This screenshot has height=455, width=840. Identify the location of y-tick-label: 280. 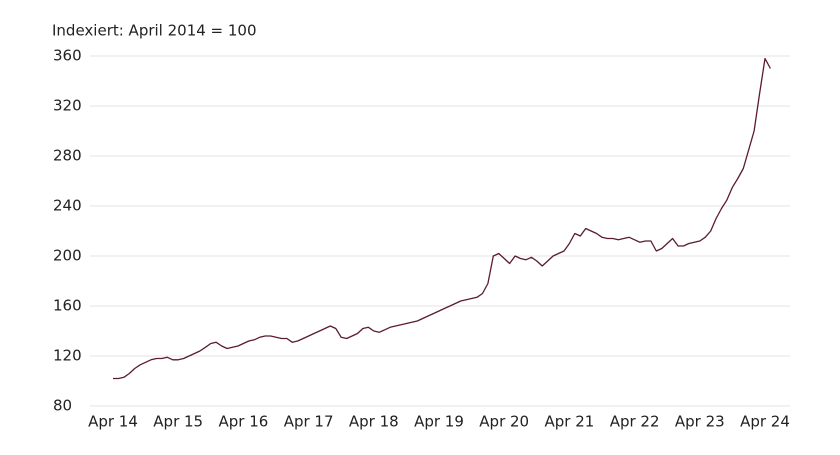
(67, 156).